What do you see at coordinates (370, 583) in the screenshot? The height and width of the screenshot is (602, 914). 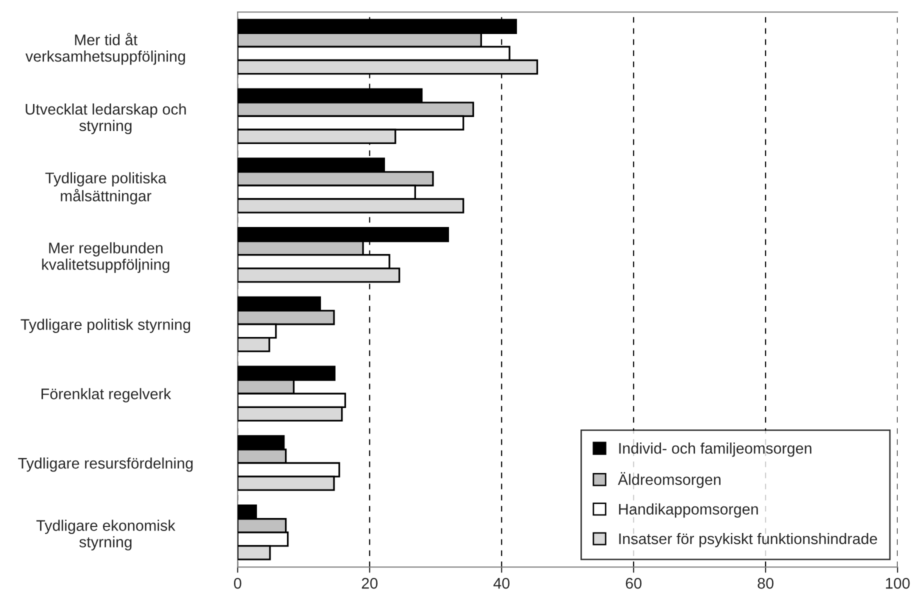 I see `x-tick-label: 20` at bounding box center [370, 583].